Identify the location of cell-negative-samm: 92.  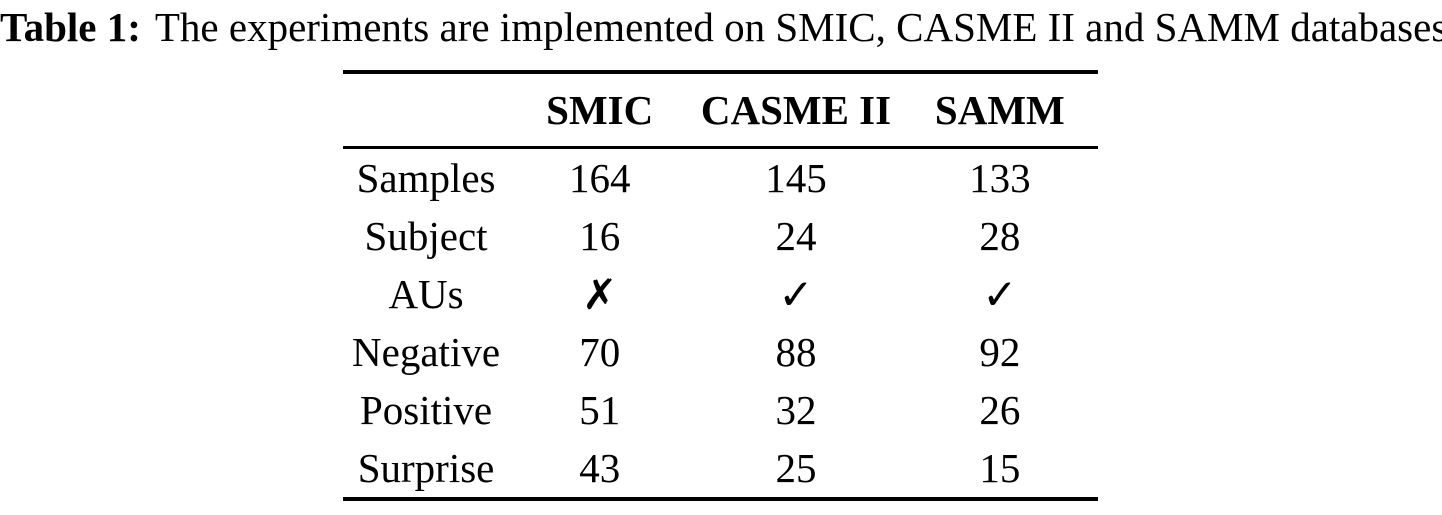
(1000, 352).